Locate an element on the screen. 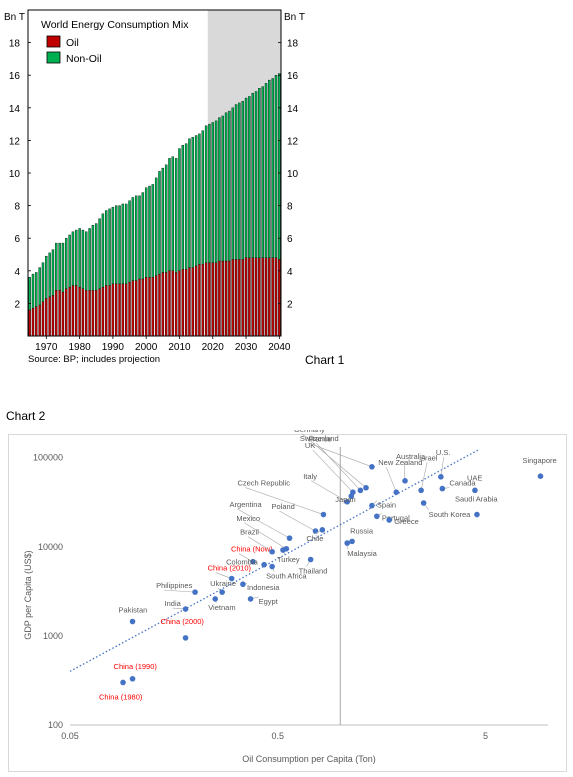 This screenshot has height=777, width=573. point-label: Poland is located at coordinates (283, 506).